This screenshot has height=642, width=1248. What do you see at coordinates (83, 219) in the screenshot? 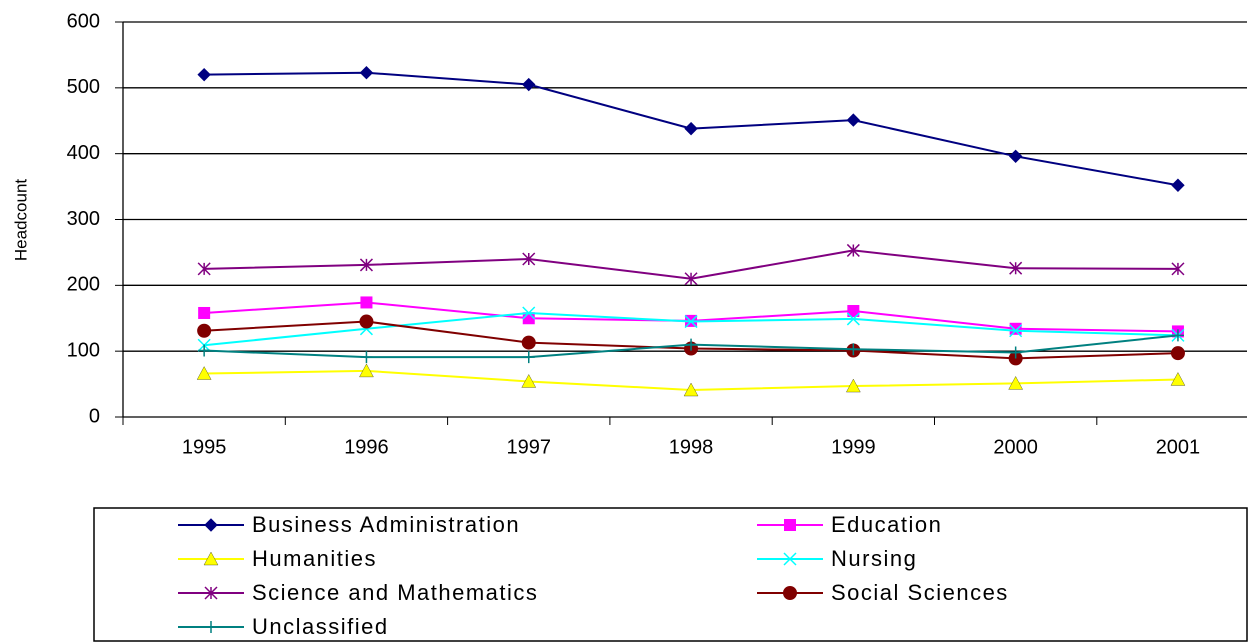
I see `y-tick-label: 300` at bounding box center [83, 219].